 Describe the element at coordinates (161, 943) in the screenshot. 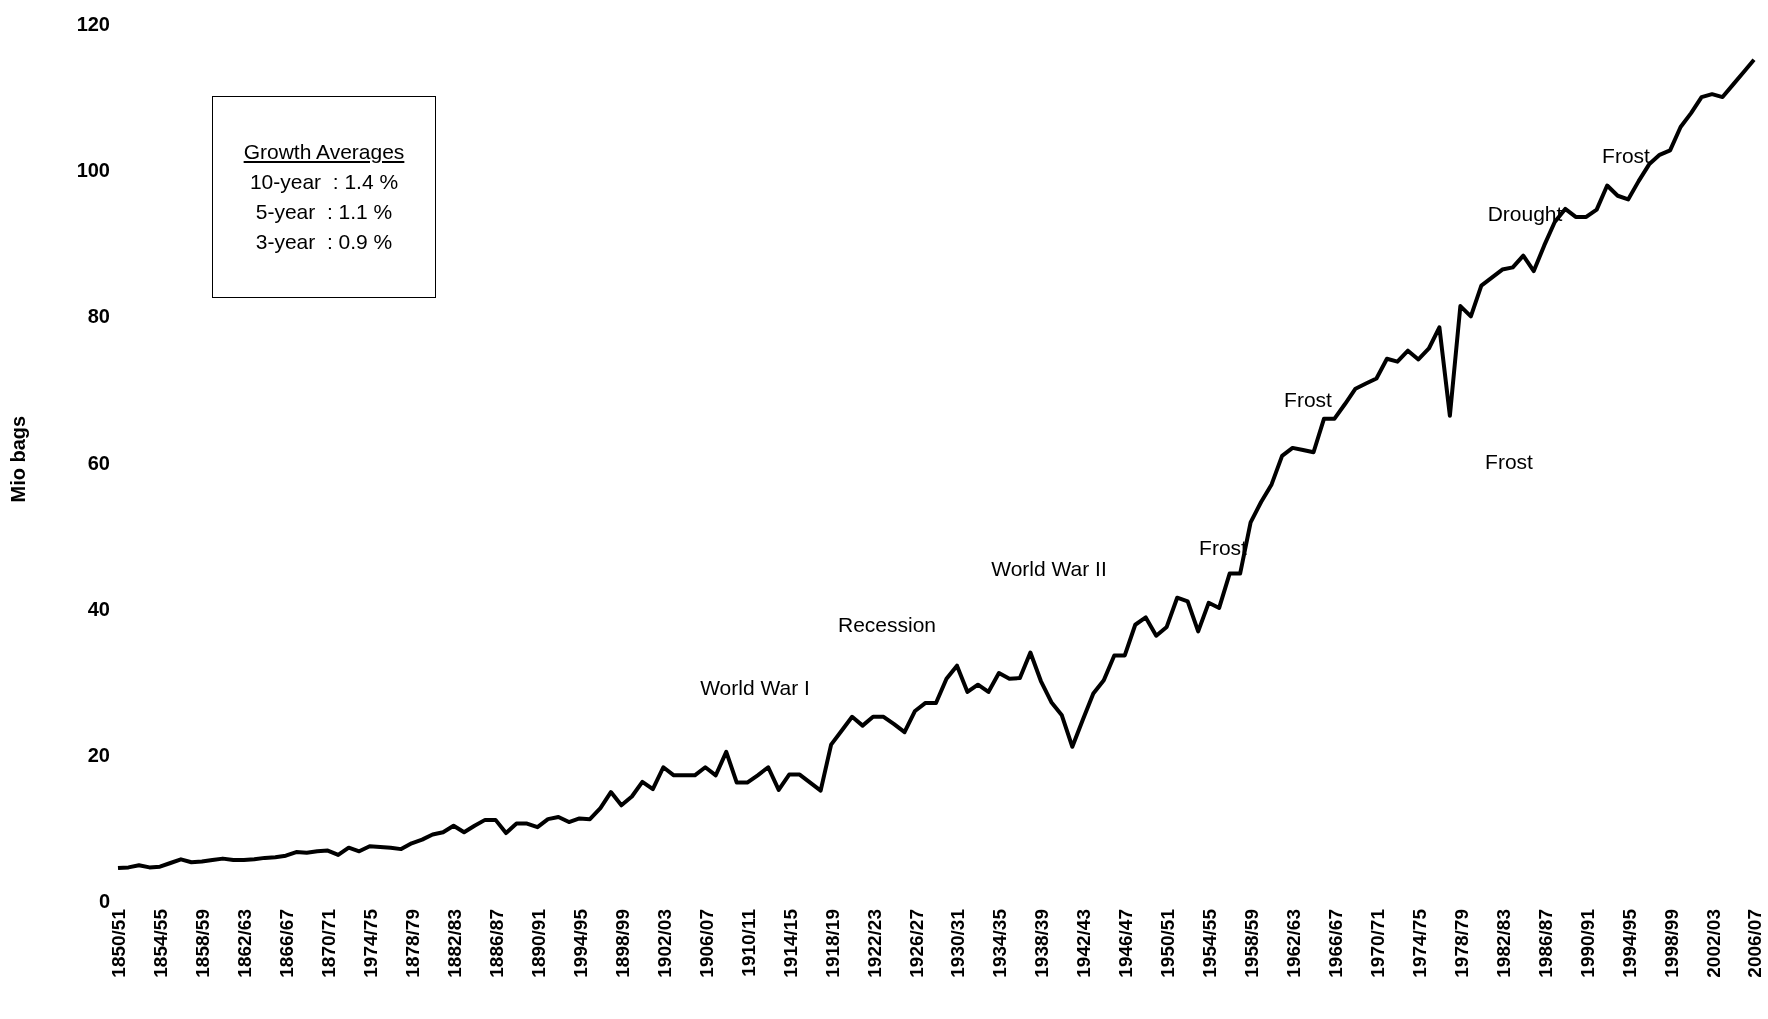

I see `x-tick-label: 1854/55` at that location.